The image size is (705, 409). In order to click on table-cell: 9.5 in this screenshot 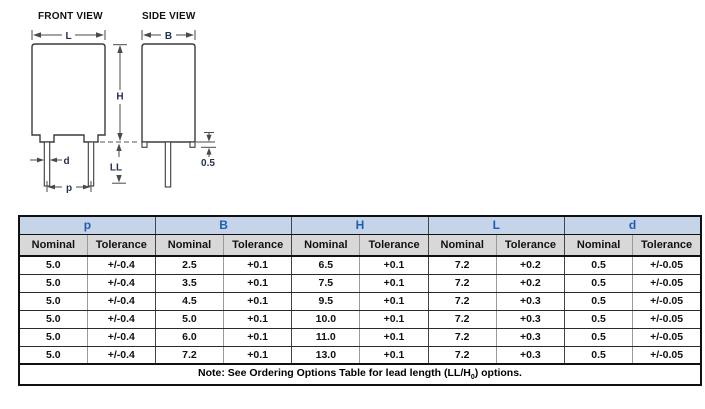, I will do `click(325, 301)`.